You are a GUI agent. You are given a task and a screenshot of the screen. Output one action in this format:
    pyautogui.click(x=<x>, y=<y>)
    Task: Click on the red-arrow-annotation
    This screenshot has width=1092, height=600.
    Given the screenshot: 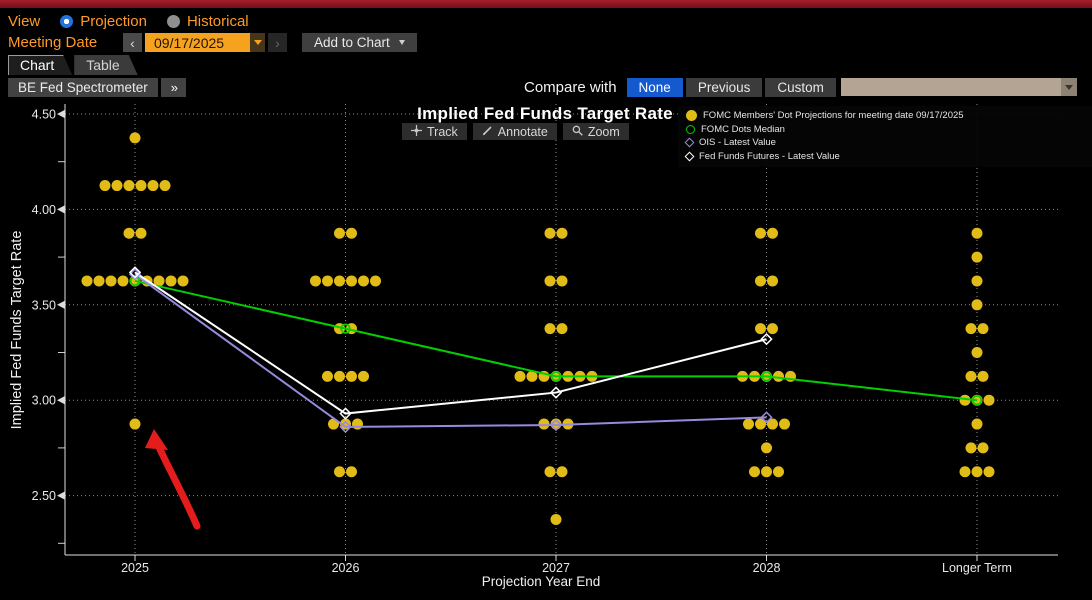 What is the action you would take?
    pyautogui.click(x=177, y=485)
    